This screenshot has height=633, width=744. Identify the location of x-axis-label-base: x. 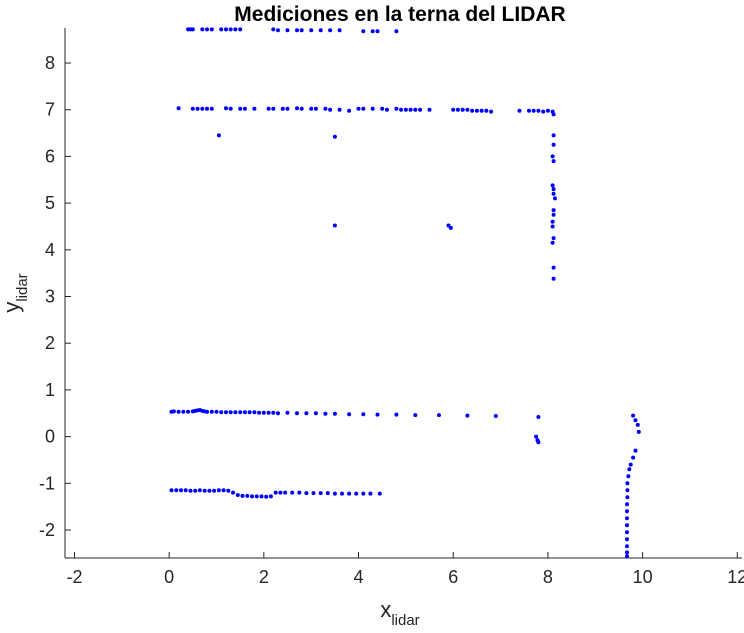
(385, 609).